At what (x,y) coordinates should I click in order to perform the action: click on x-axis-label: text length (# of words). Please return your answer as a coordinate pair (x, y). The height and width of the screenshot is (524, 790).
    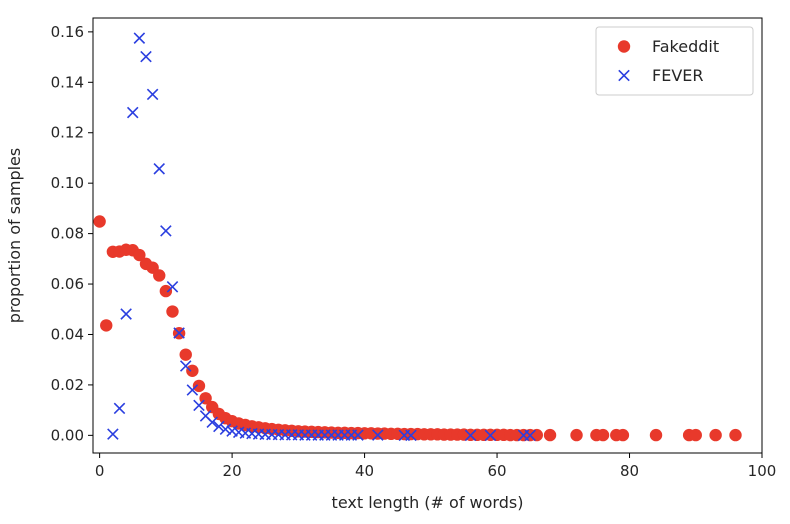
    Looking at the image, I should click on (428, 502).